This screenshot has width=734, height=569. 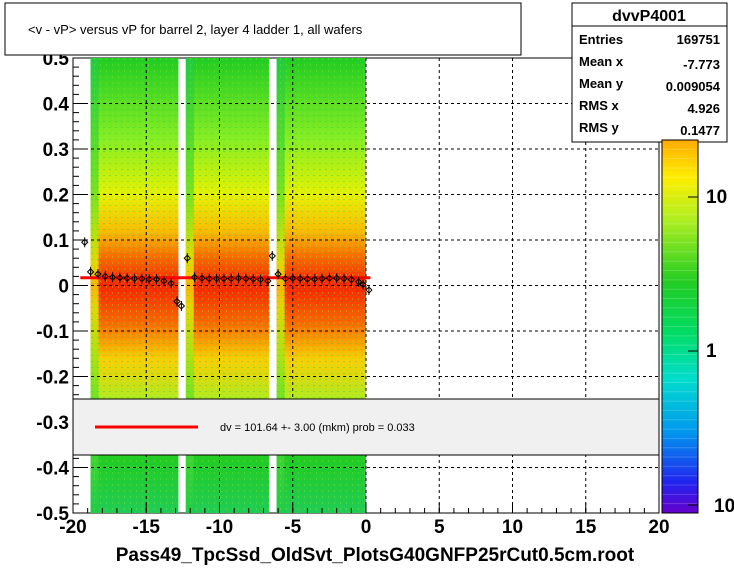 What do you see at coordinates (52, 514) in the screenshot?
I see `y-tick-label-0: -0.5` at bounding box center [52, 514].